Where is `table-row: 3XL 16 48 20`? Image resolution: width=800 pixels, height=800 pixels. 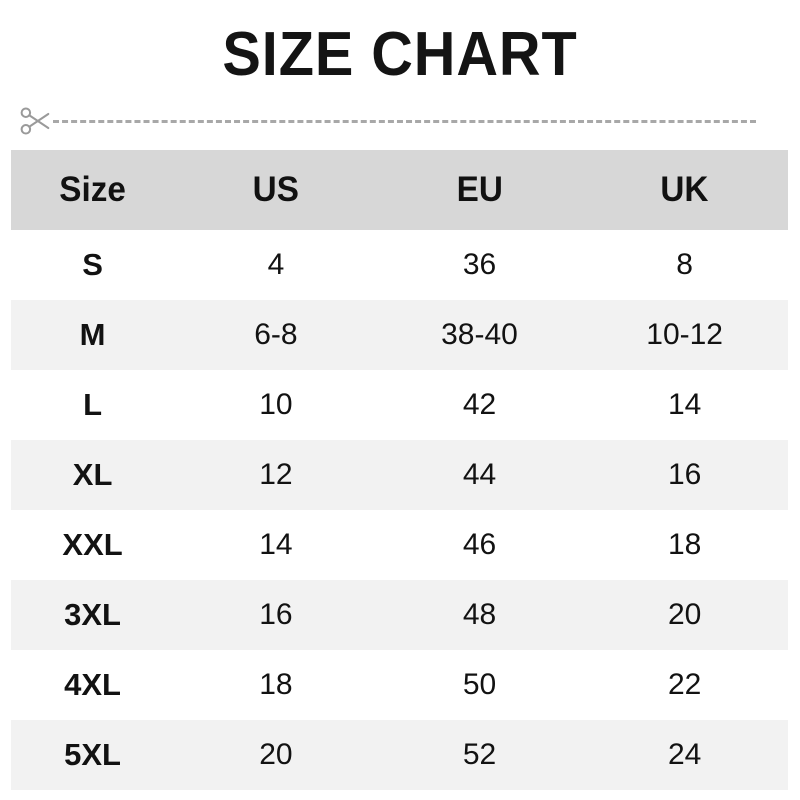 table-row: 3XL 16 48 20 is located at coordinates (399, 615).